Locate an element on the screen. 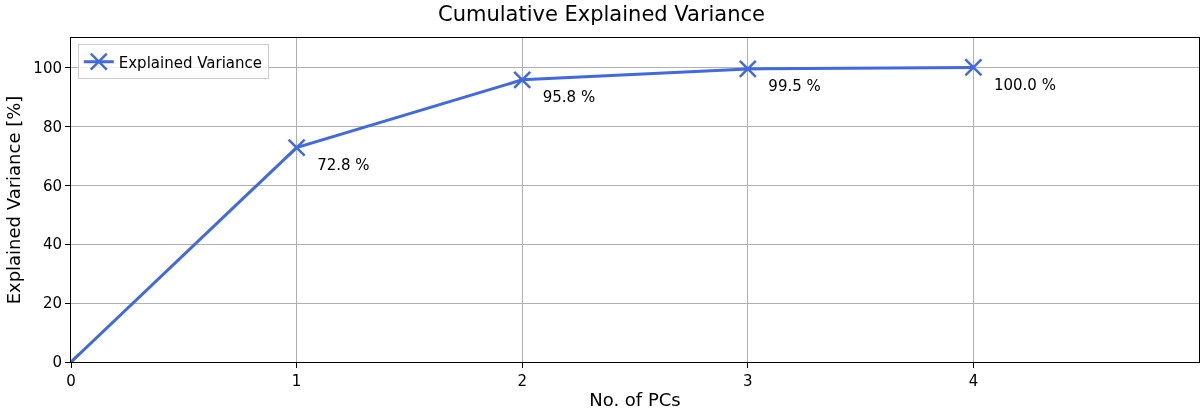 This screenshot has height=410, width=1203. x-tick-label: 4 is located at coordinates (973, 381).